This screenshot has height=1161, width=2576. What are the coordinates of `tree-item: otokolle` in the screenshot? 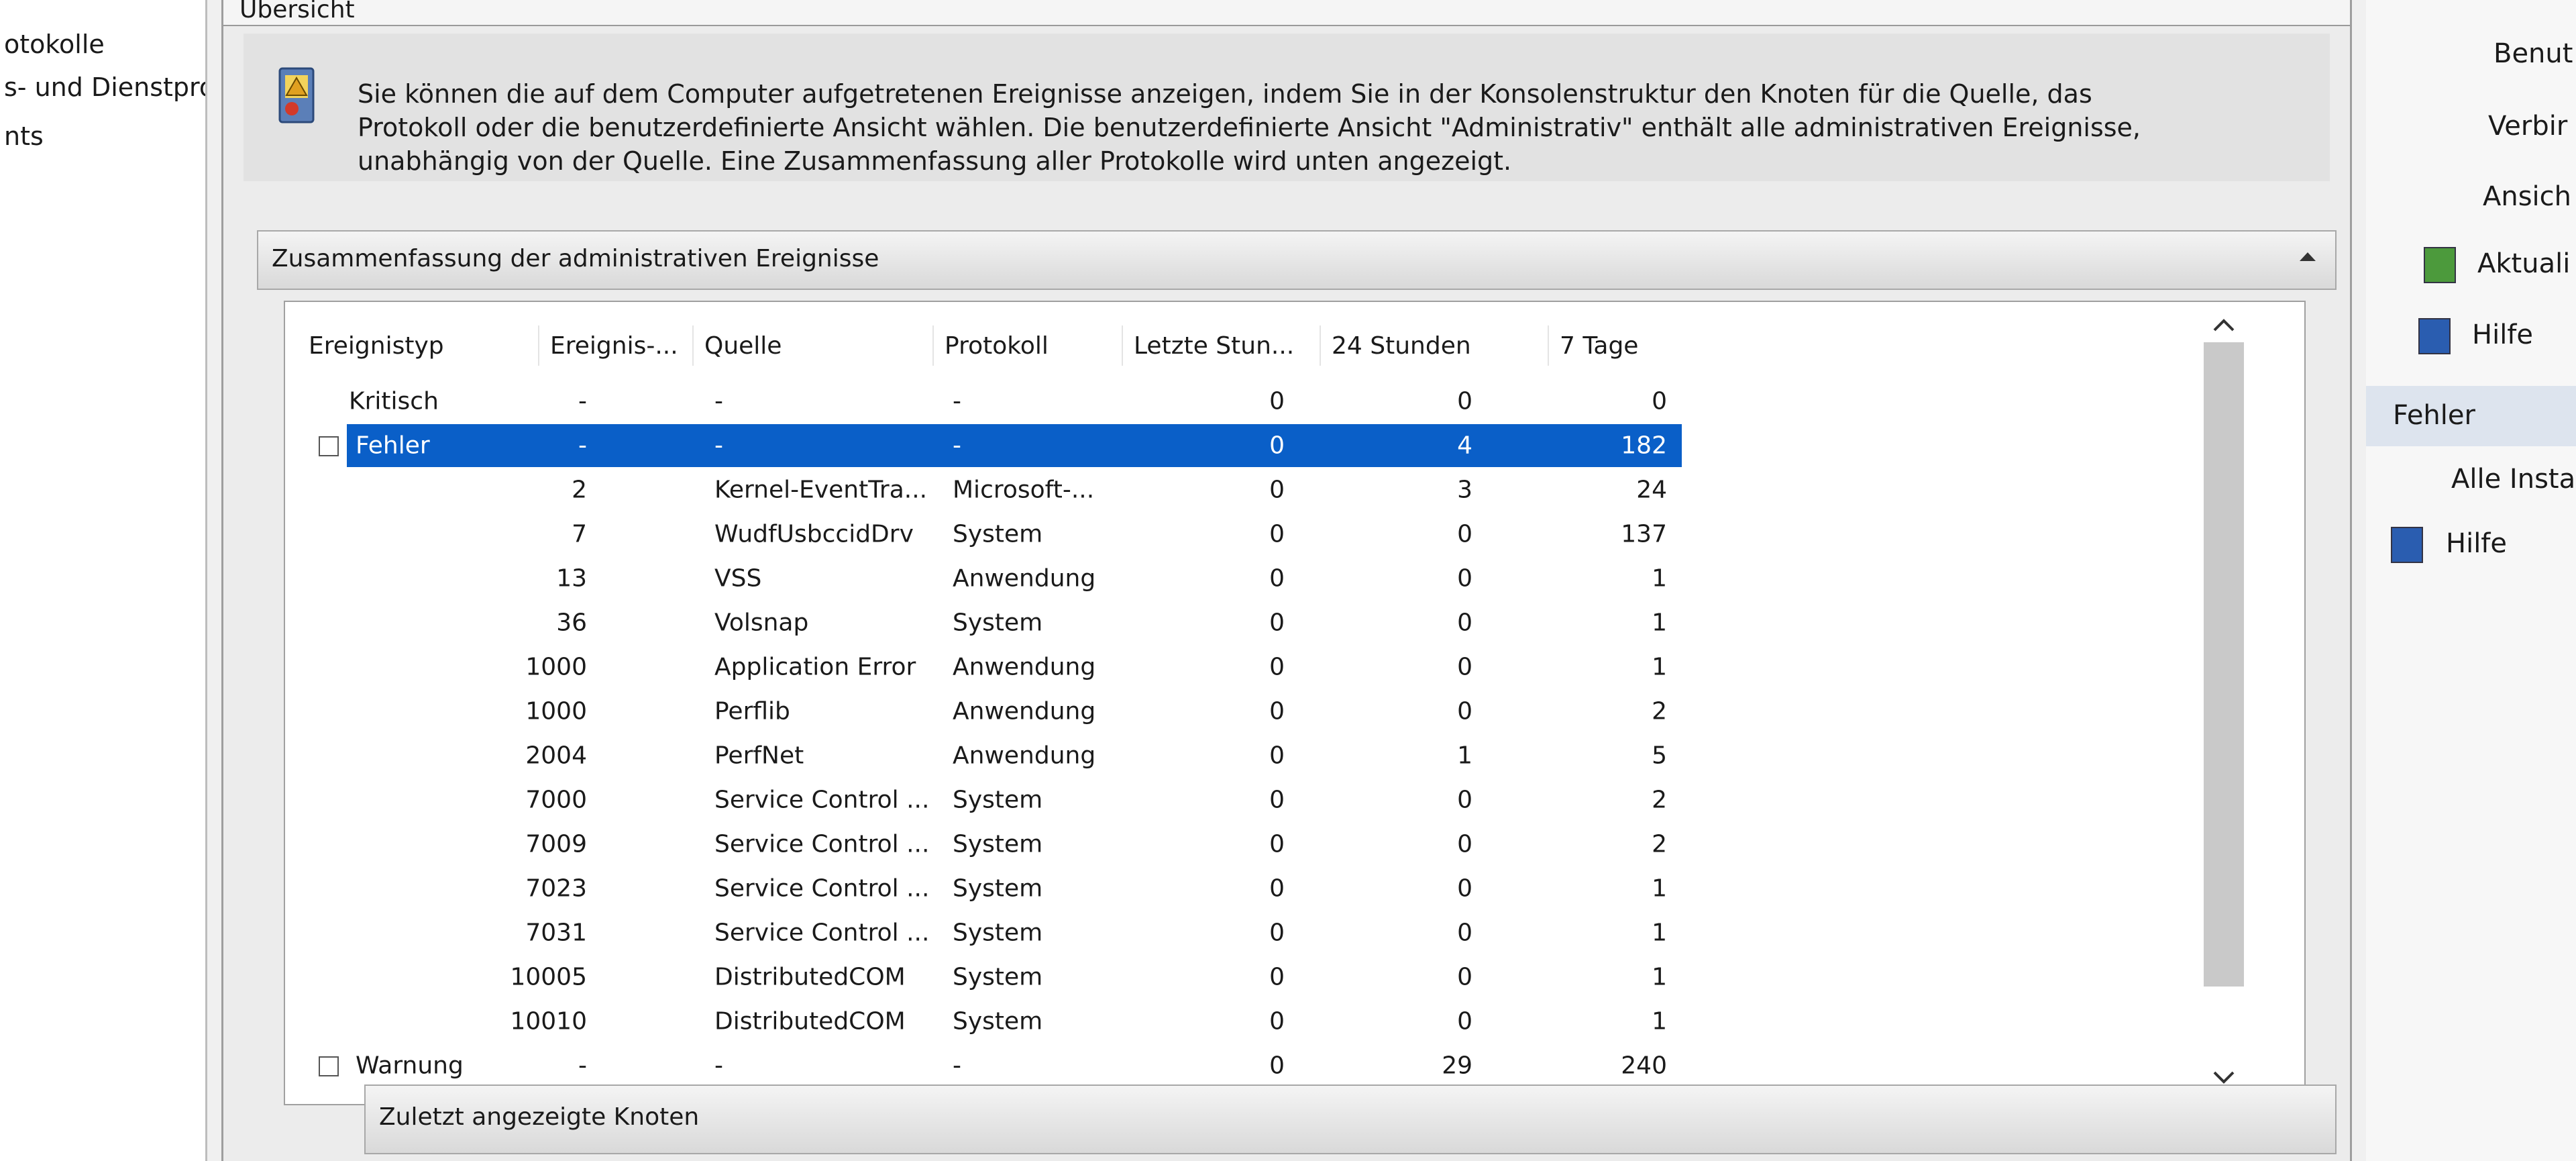 It's located at (54, 45).